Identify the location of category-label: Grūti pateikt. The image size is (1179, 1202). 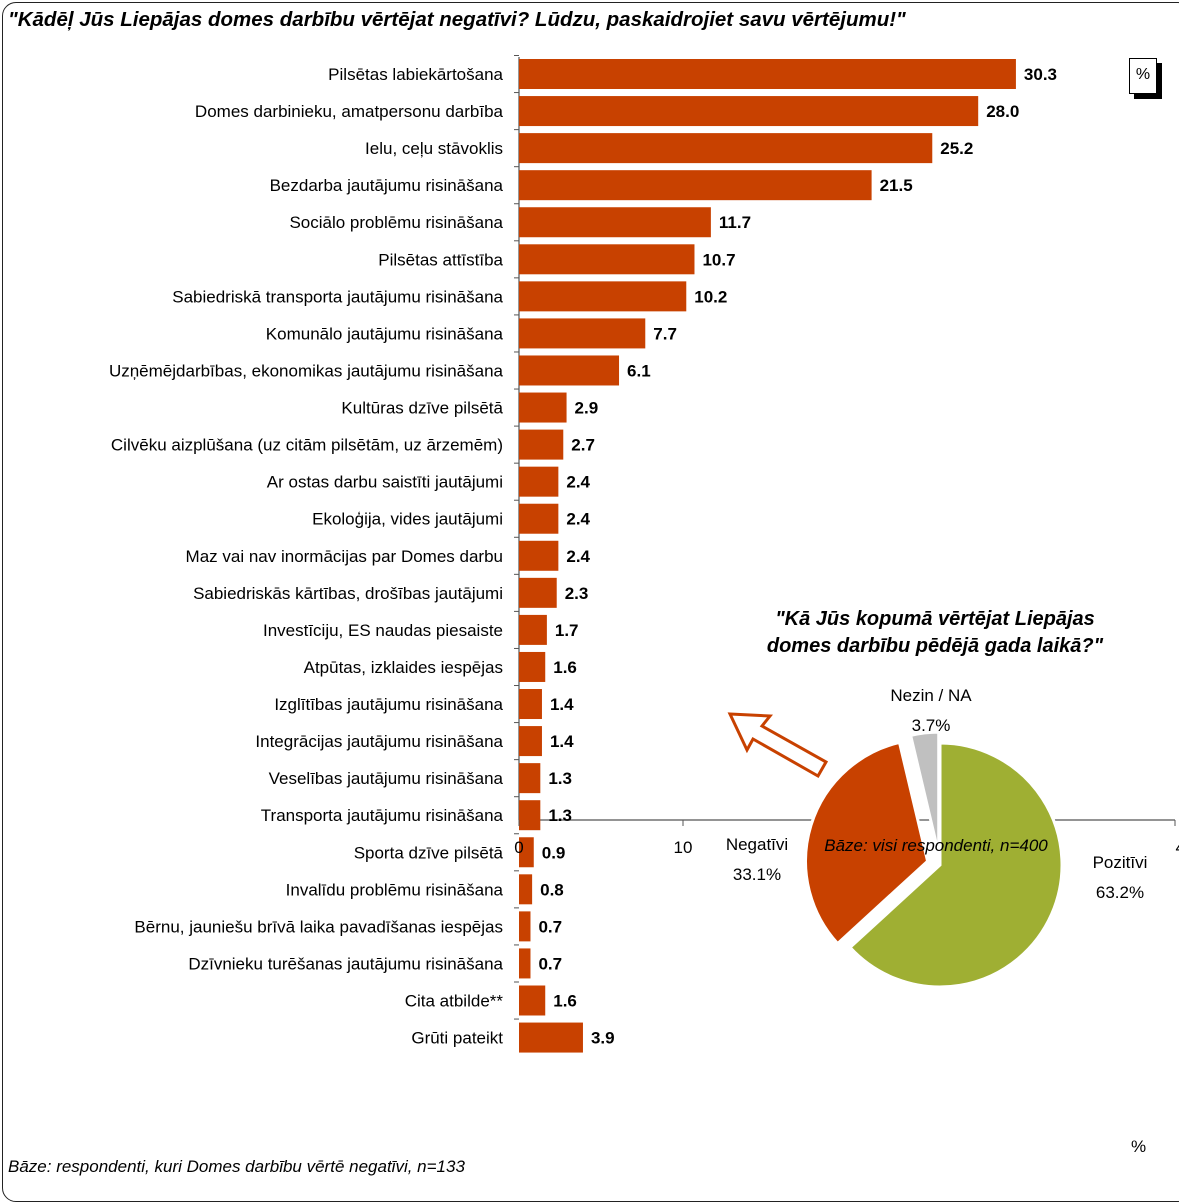
(457, 1038).